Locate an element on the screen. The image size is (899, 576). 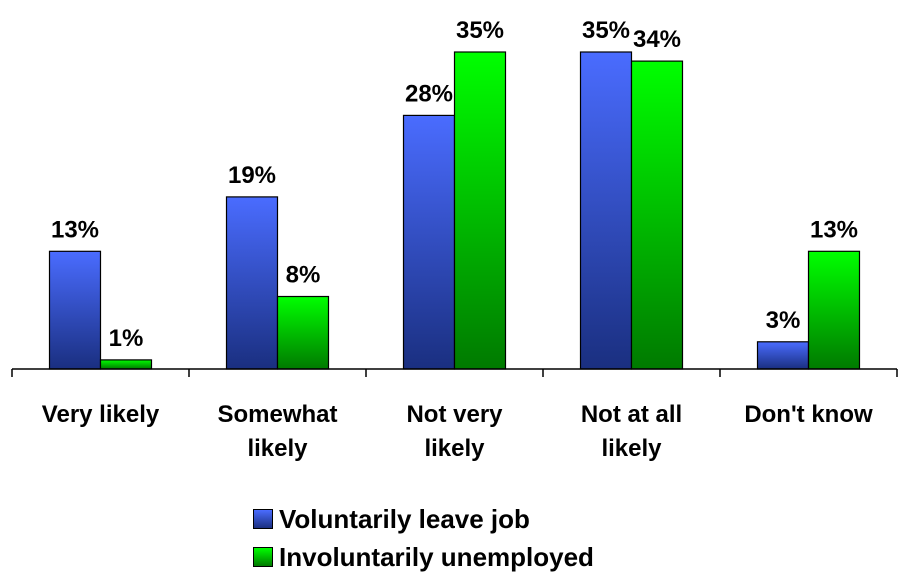
x-tick-label: Not very likely is located at coordinates (454, 431).